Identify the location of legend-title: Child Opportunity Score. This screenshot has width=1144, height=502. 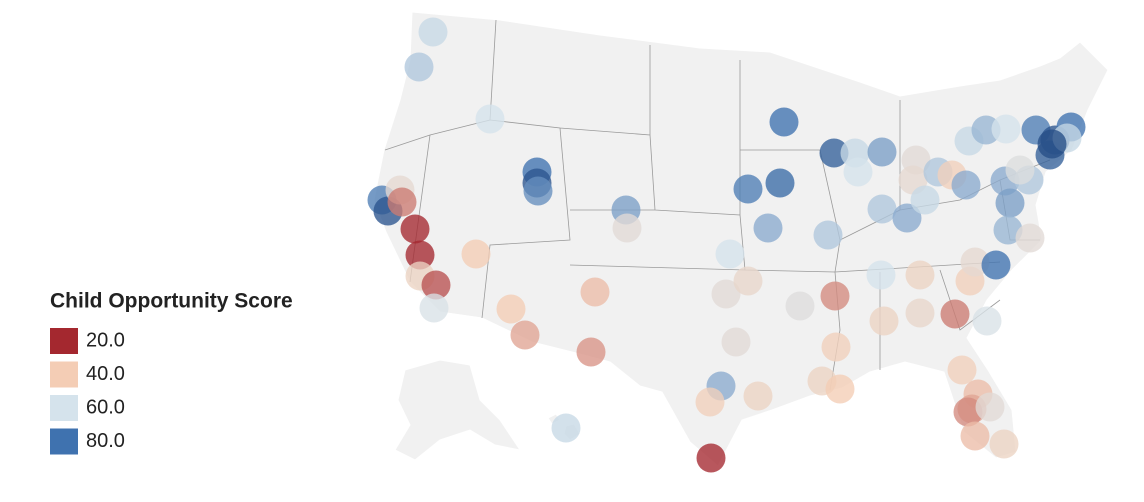
(171, 301).